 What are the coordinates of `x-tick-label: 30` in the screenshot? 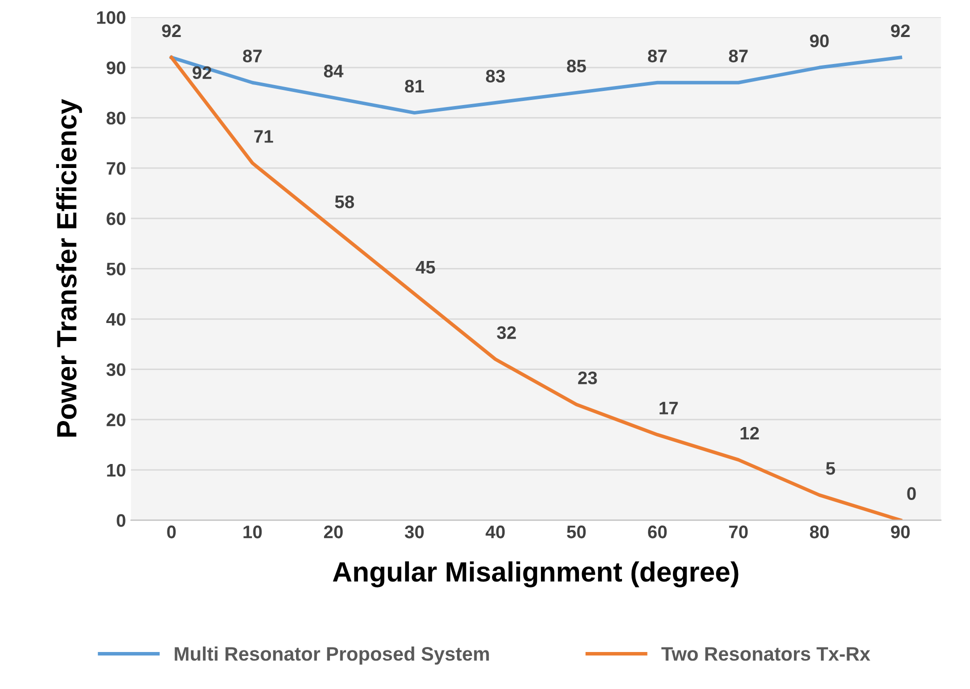 It's located at (414, 532).